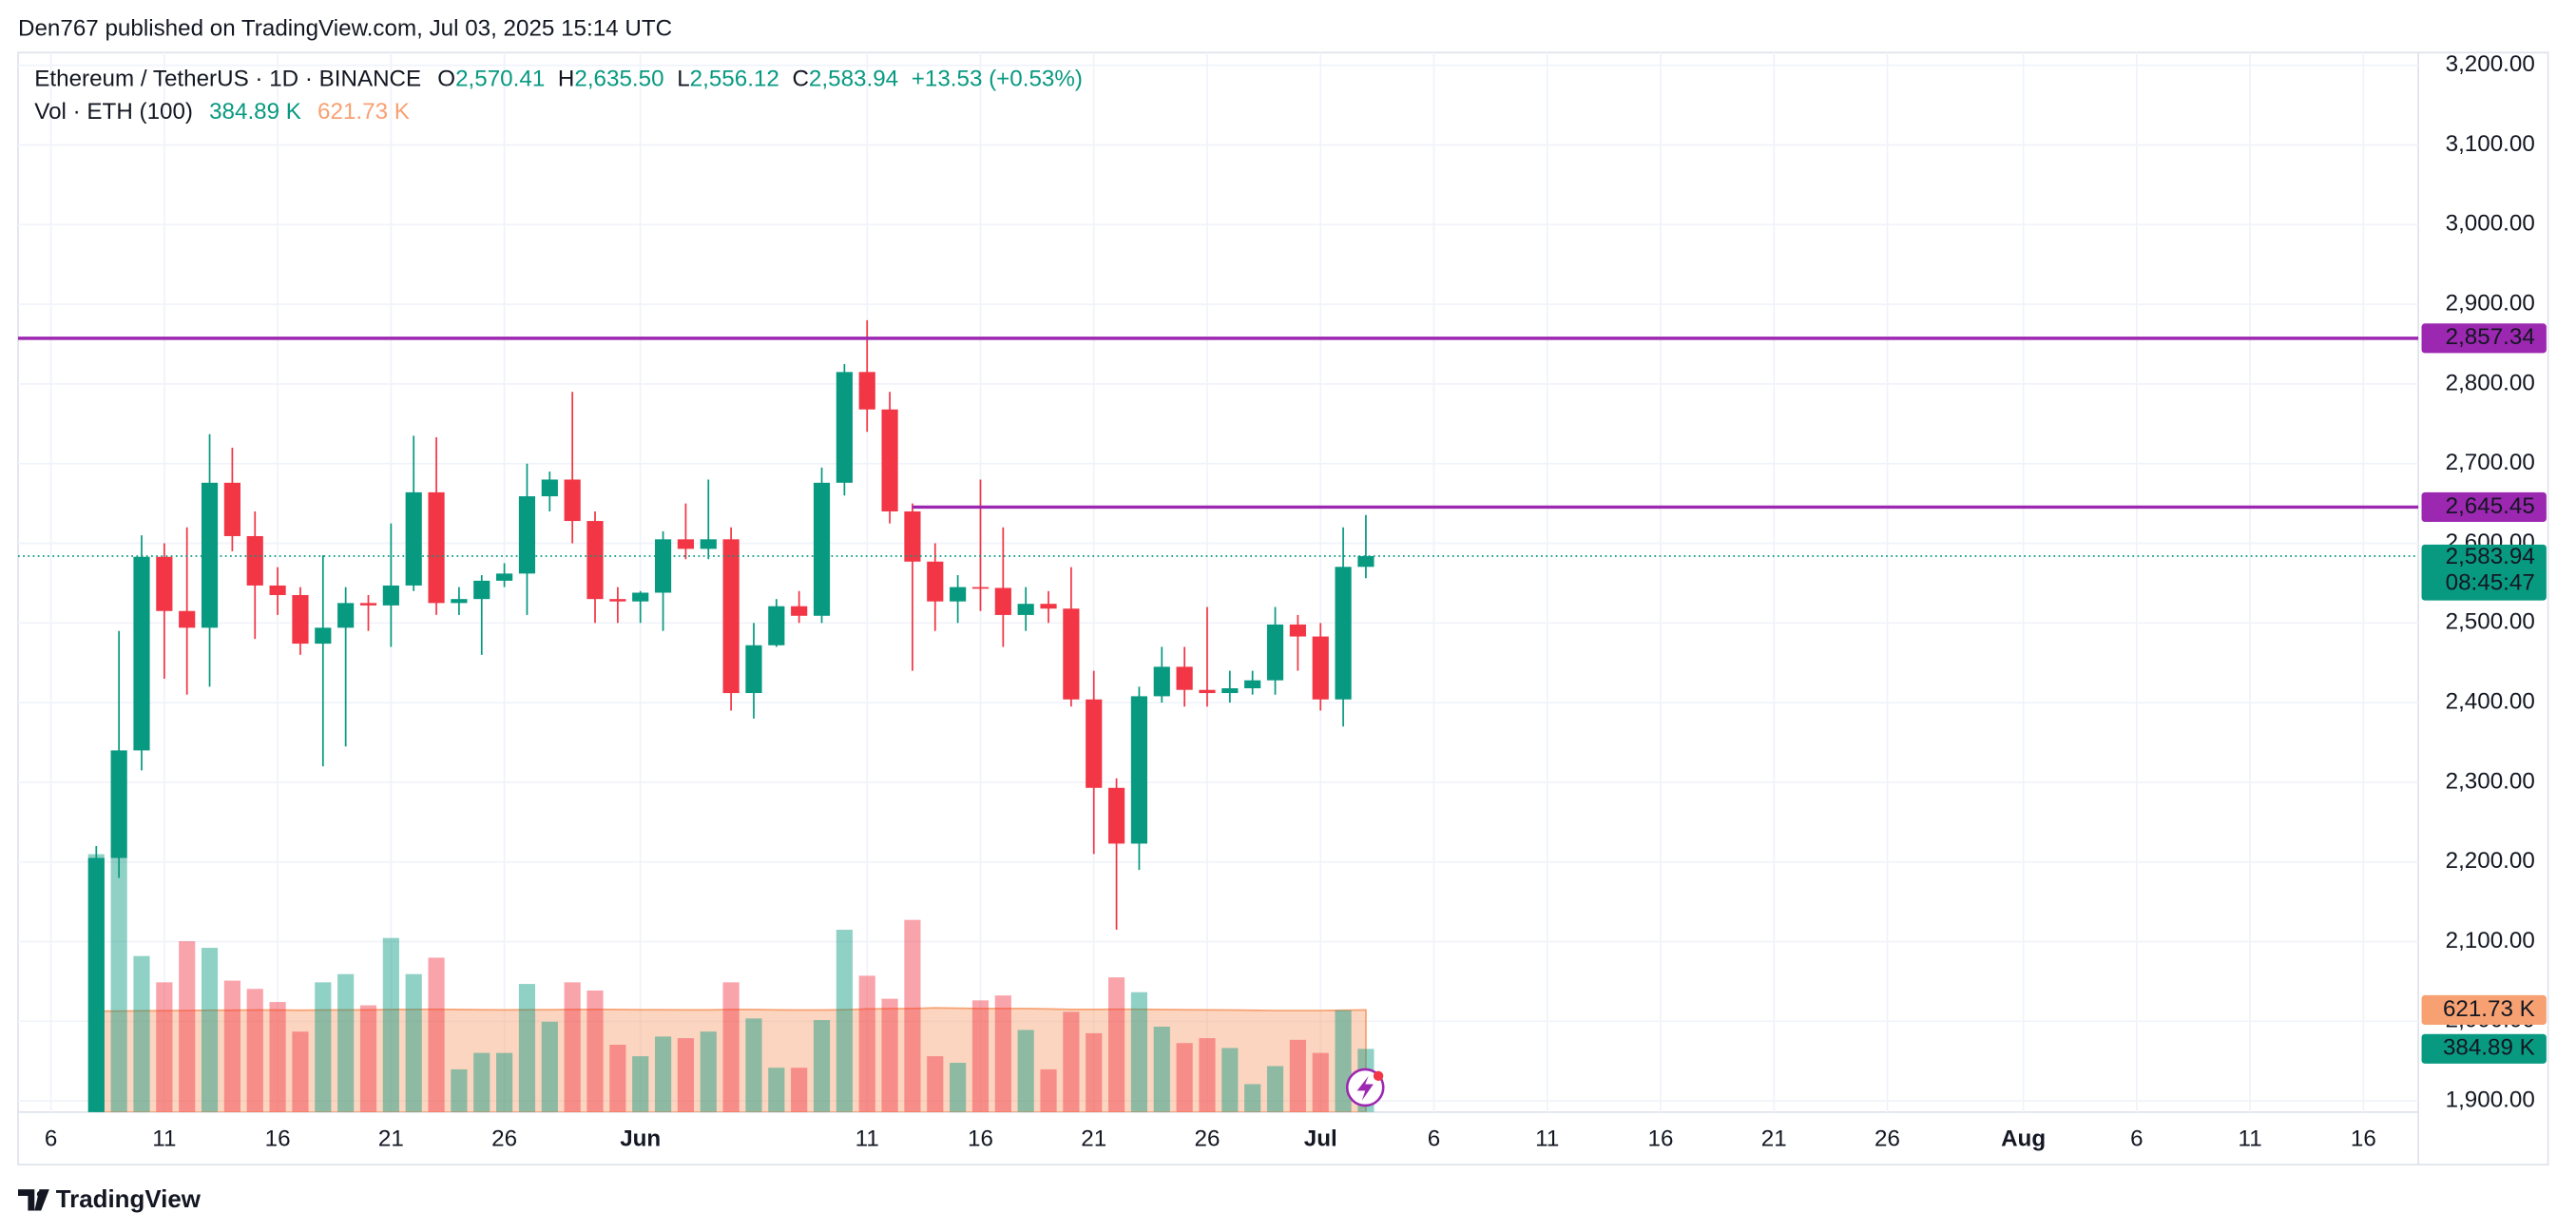 The width and height of the screenshot is (2576, 1232). Describe the element at coordinates (2491, 861) in the screenshot. I see `y-tick-label: 2,200.00` at that location.